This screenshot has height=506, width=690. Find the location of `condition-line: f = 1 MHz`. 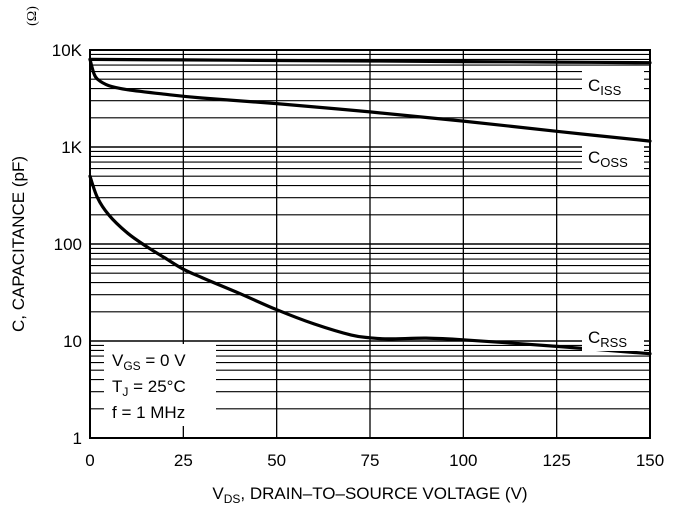

condition-line: f = 1 MHz is located at coordinates (148, 412).